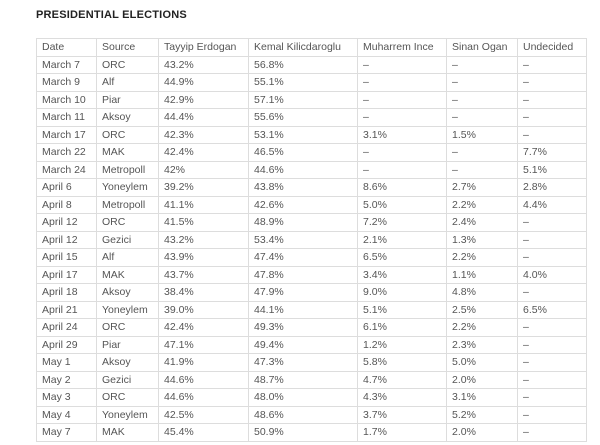 Image resolution: width=600 pixels, height=445 pixels. What do you see at coordinates (482, 47) in the screenshot?
I see `column-header: Sinan Ogan` at bounding box center [482, 47].